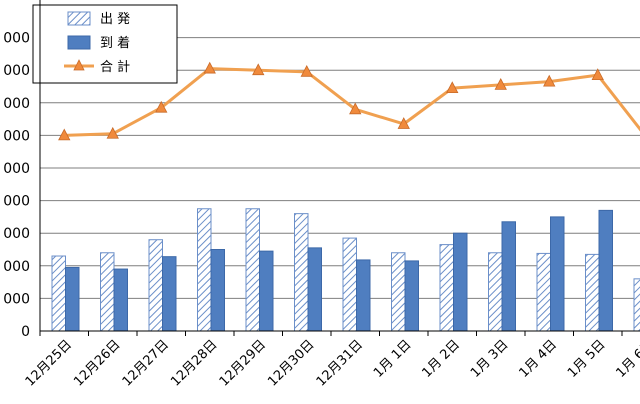  I want to click on x-tick-label: 1月 4日, so click(538, 359).